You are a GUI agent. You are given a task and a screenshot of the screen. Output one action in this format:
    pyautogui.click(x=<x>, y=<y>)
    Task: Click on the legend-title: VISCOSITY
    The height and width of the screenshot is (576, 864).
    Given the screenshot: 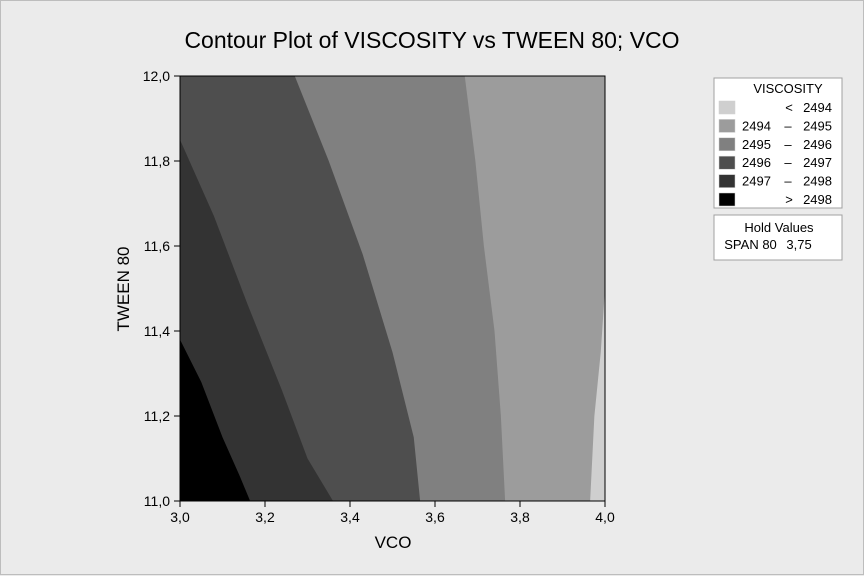 What is the action you would take?
    pyautogui.click(x=788, y=88)
    